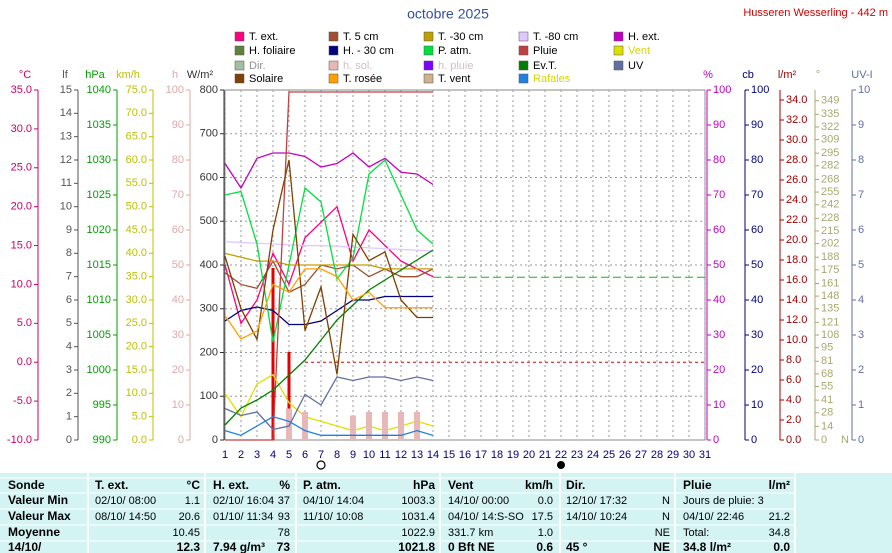 The height and width of the screenshot is (553, 892). Describe the element at coordinates (719, 335) in the screenshot. I see `y-tick-label: 30` at that location.